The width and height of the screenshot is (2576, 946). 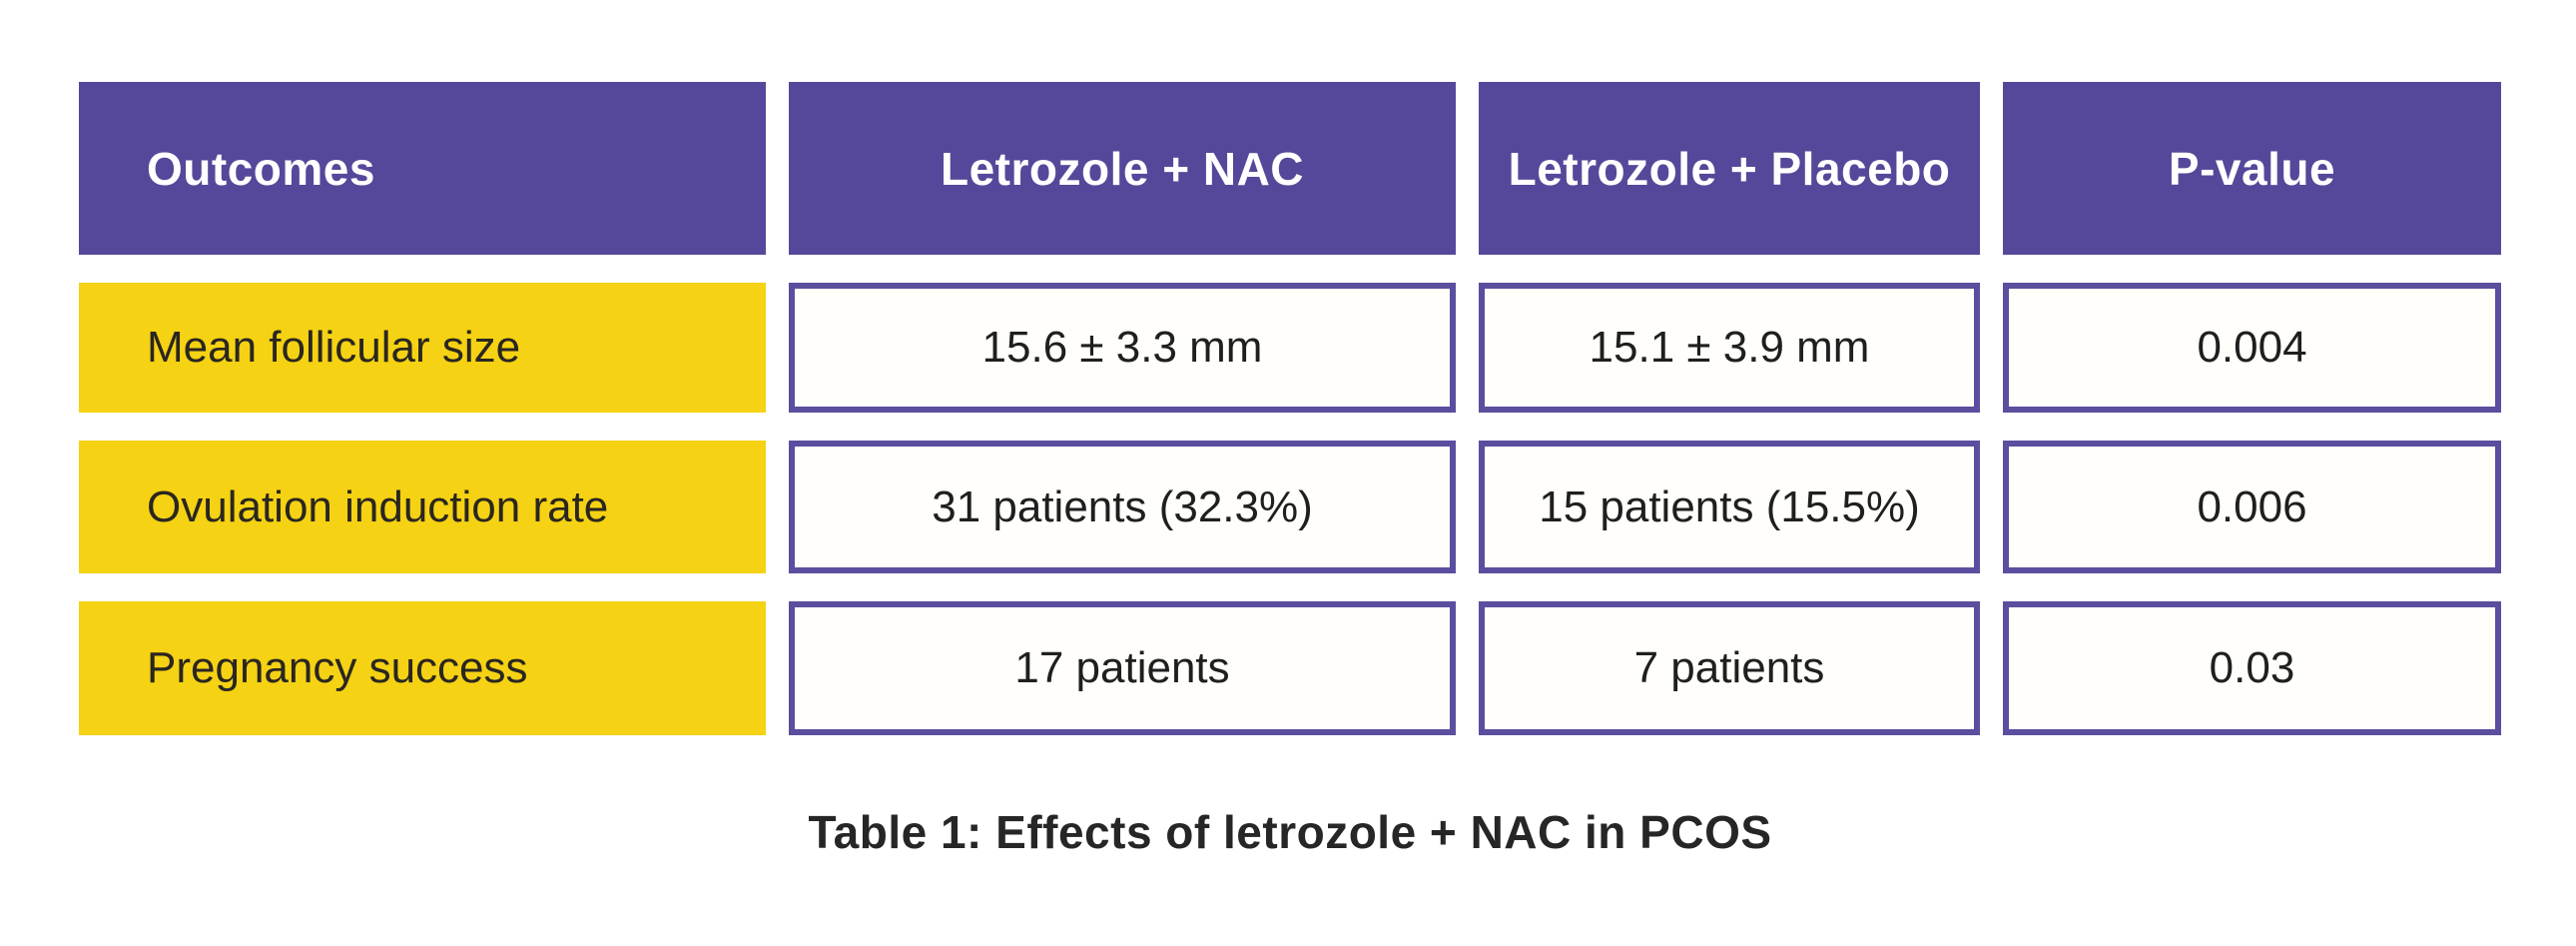 What do you see at coordinates (378, 506) in the screenshot?
I see `row-label-text: Ovulation induction rate` at bounding box center [378, 506].